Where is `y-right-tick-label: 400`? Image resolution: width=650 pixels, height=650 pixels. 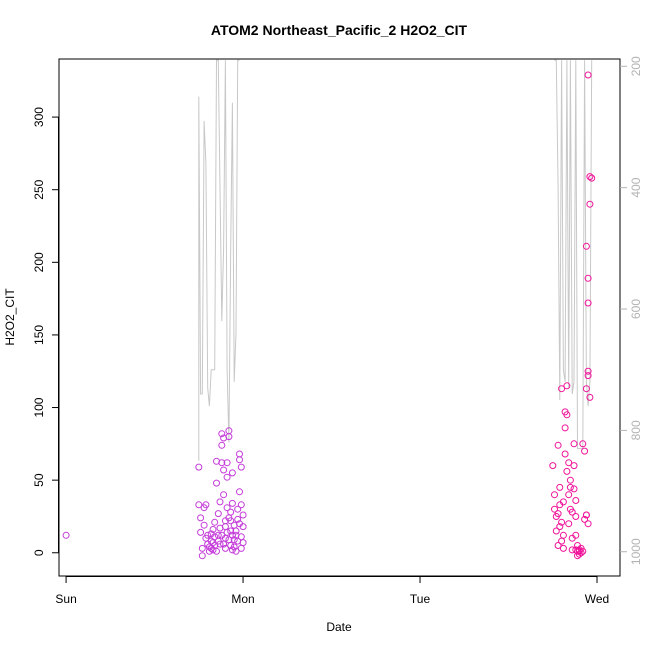 y-right-tick-label: 400 is located at coordinates (636, 187).